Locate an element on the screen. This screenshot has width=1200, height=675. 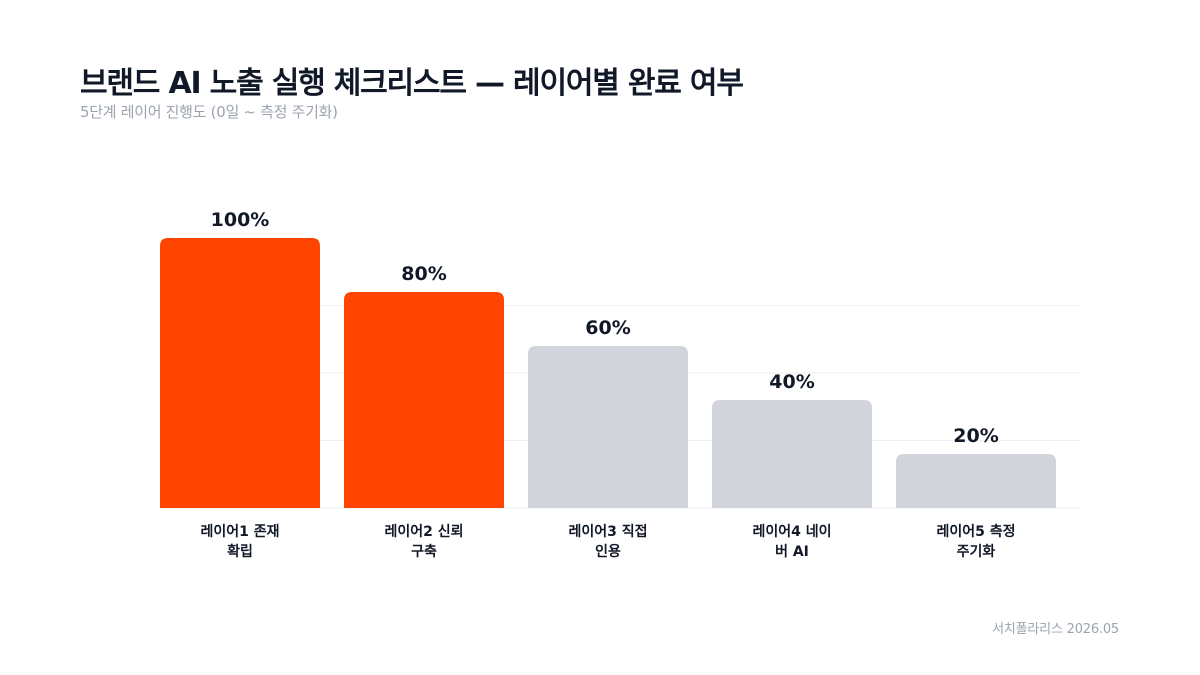
value-label: 40% is located at coordinates (791, 382).